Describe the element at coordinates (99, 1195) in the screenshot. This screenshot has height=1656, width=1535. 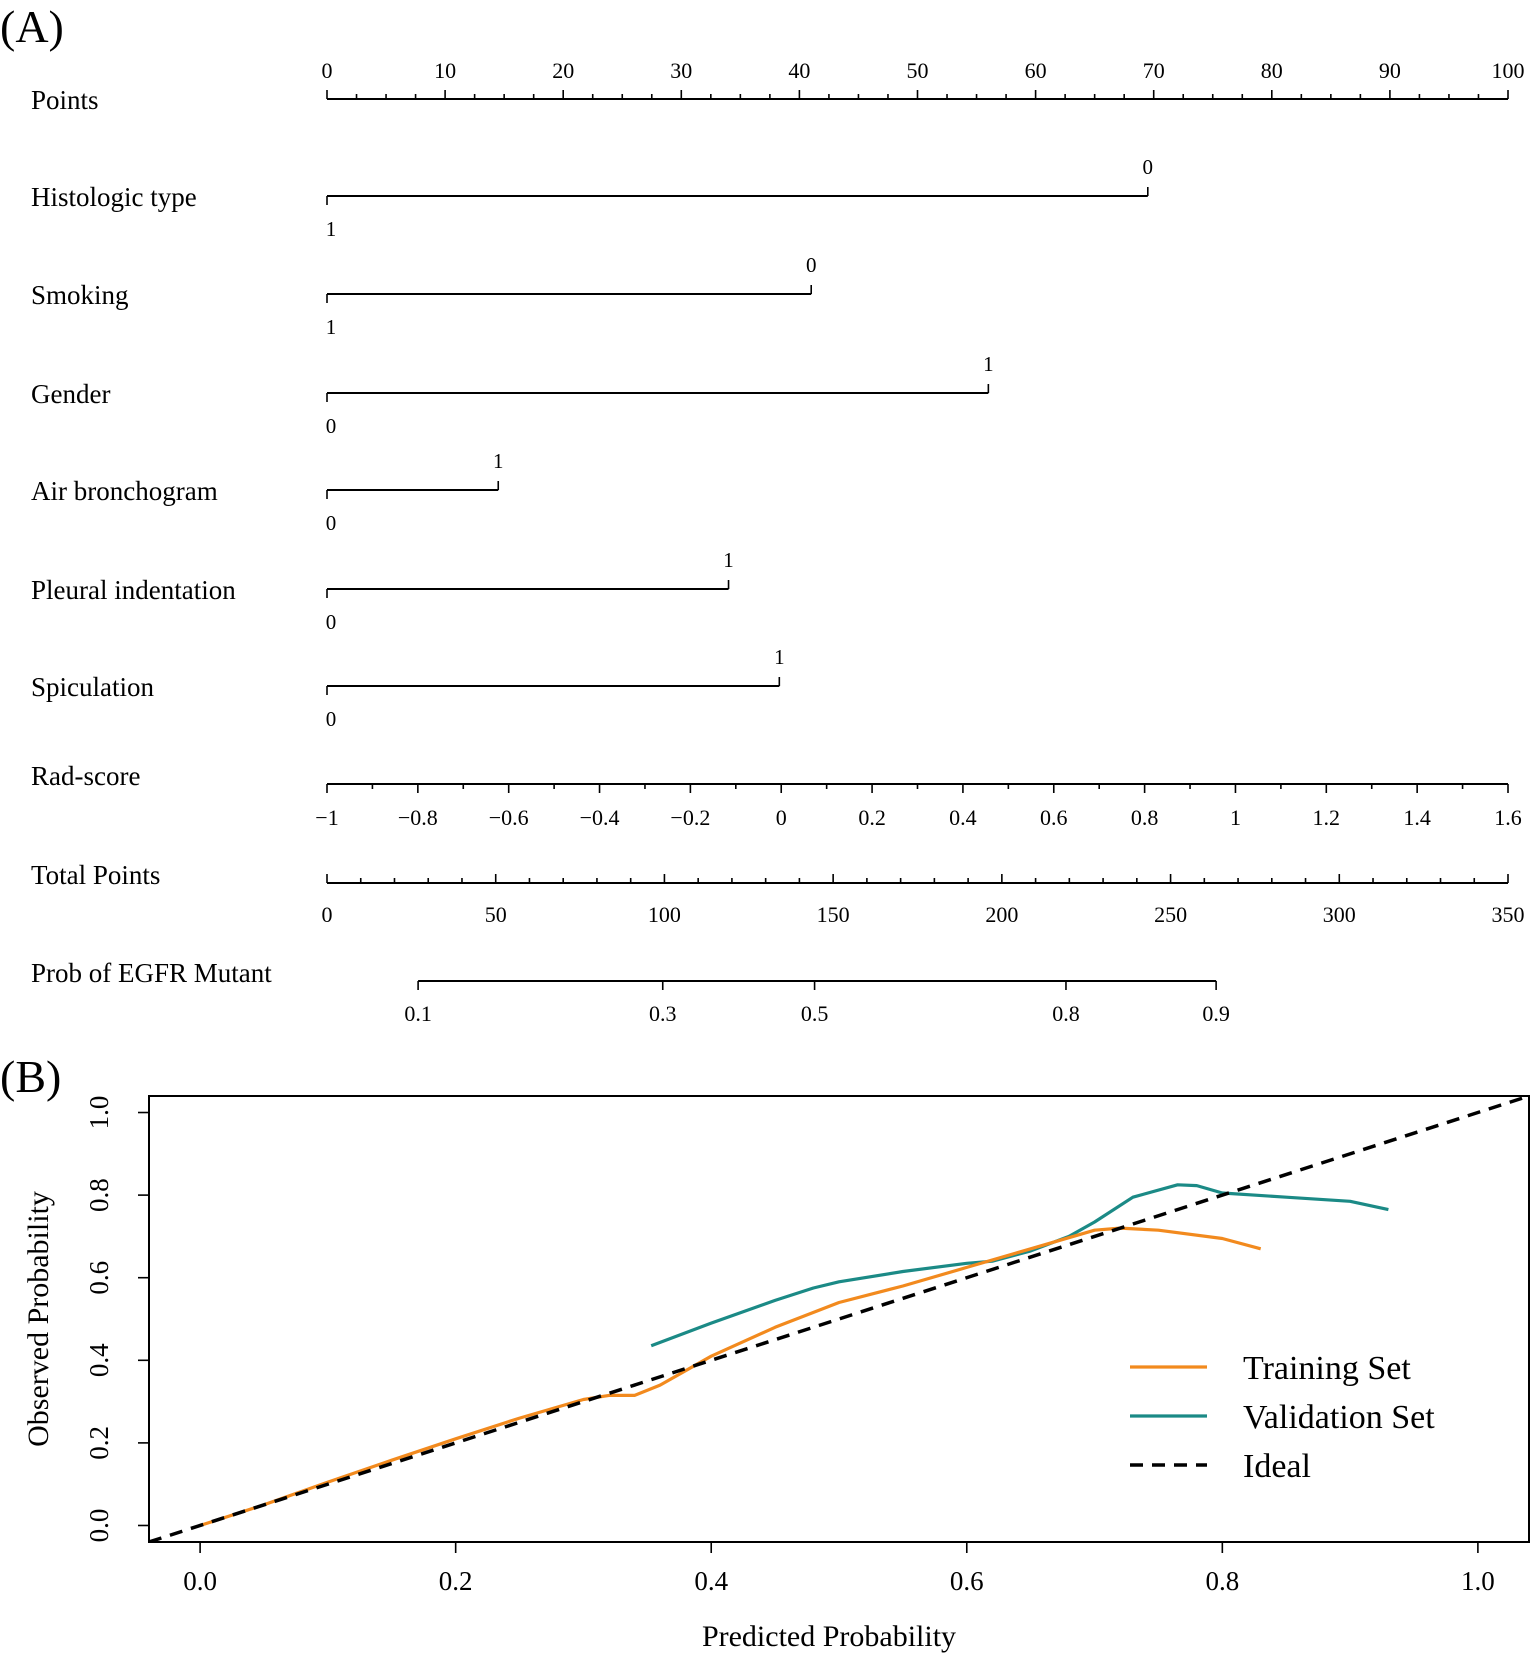
I see `y-tick-label: 0.8` at that location.